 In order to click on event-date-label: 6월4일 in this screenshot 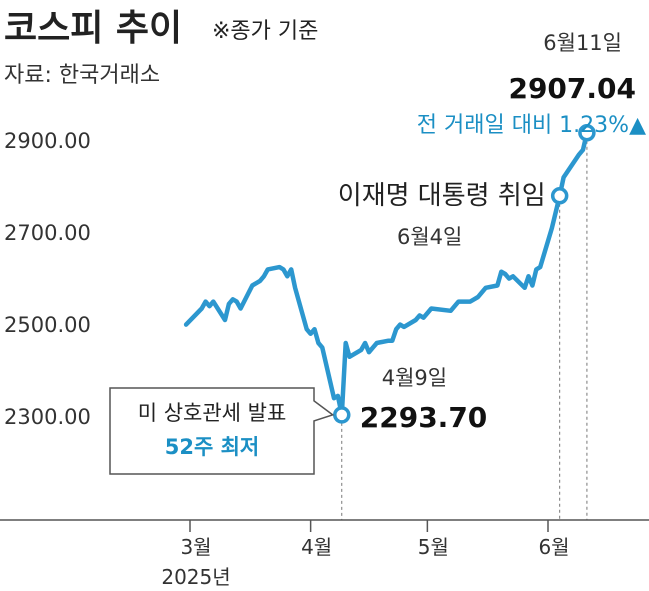, I will do `click(429, 237)`.